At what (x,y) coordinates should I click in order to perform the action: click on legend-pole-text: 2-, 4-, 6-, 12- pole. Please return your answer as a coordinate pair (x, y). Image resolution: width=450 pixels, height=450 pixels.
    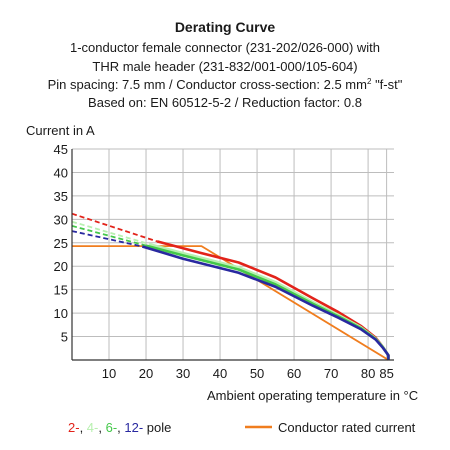
    Looking at the image, I should click on (119, 427).